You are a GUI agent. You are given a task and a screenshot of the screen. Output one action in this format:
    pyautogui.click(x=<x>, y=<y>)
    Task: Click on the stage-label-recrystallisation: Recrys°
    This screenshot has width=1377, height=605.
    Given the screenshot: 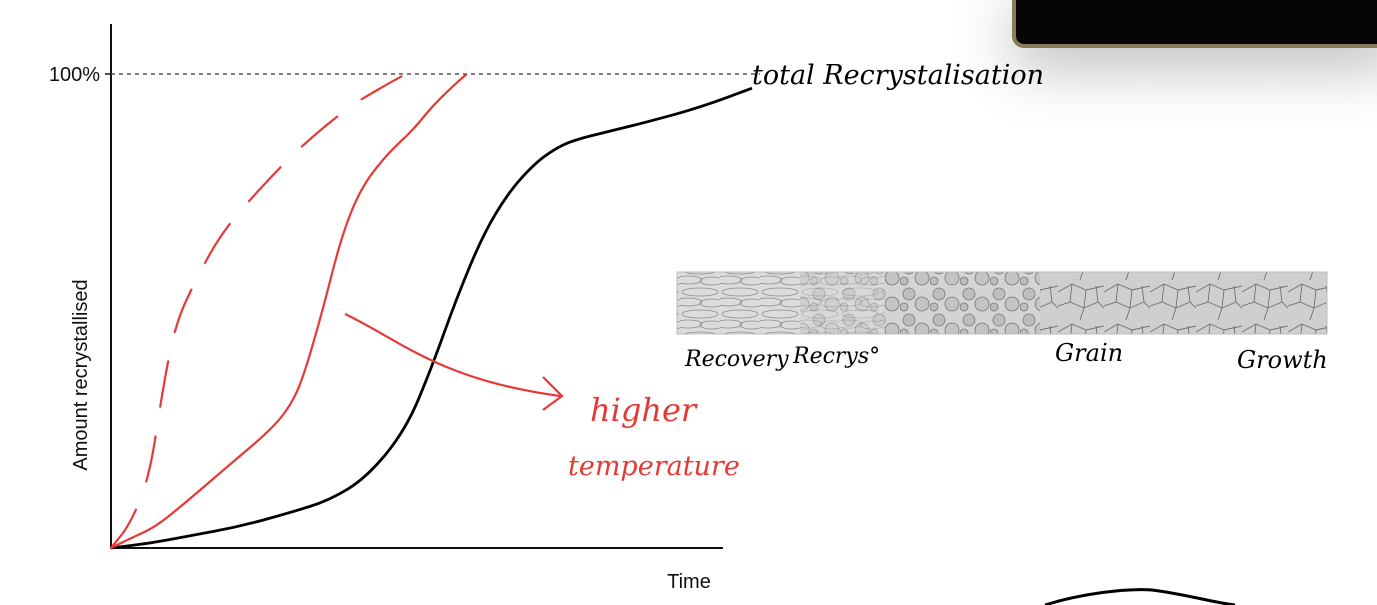 What is the action you would take?
    pyautogui.click(x=836, y=356)
    